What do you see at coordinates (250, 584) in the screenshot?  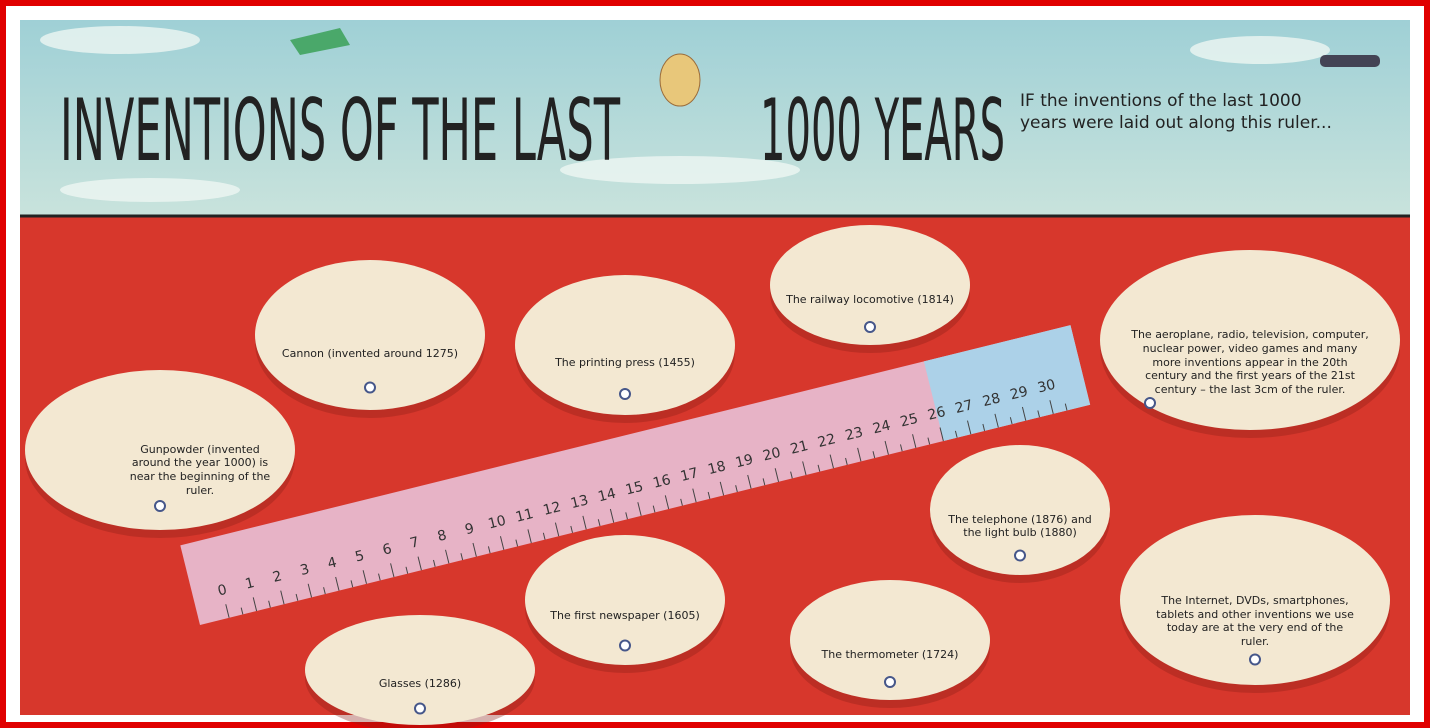 I see `ruler-number: 1` at bounding box center [250, 584].